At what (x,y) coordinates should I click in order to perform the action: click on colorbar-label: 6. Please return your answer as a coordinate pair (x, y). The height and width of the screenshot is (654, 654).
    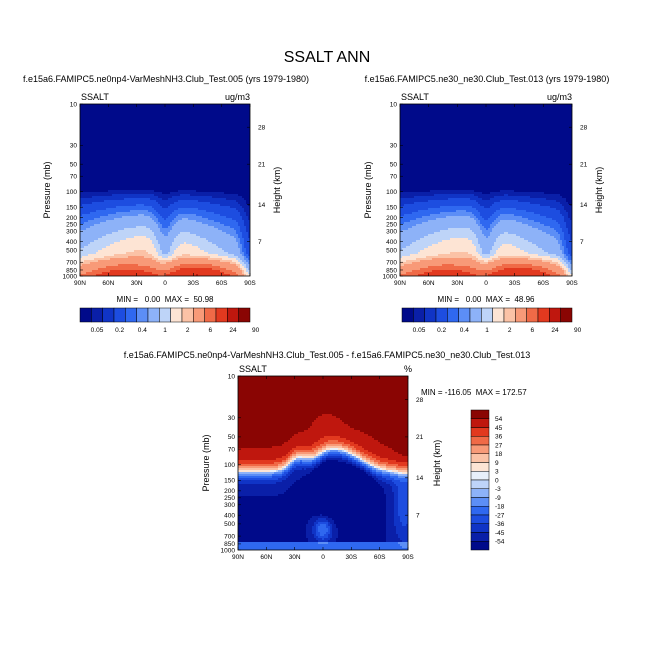
    Looking at the image, I should click on (211, 330).